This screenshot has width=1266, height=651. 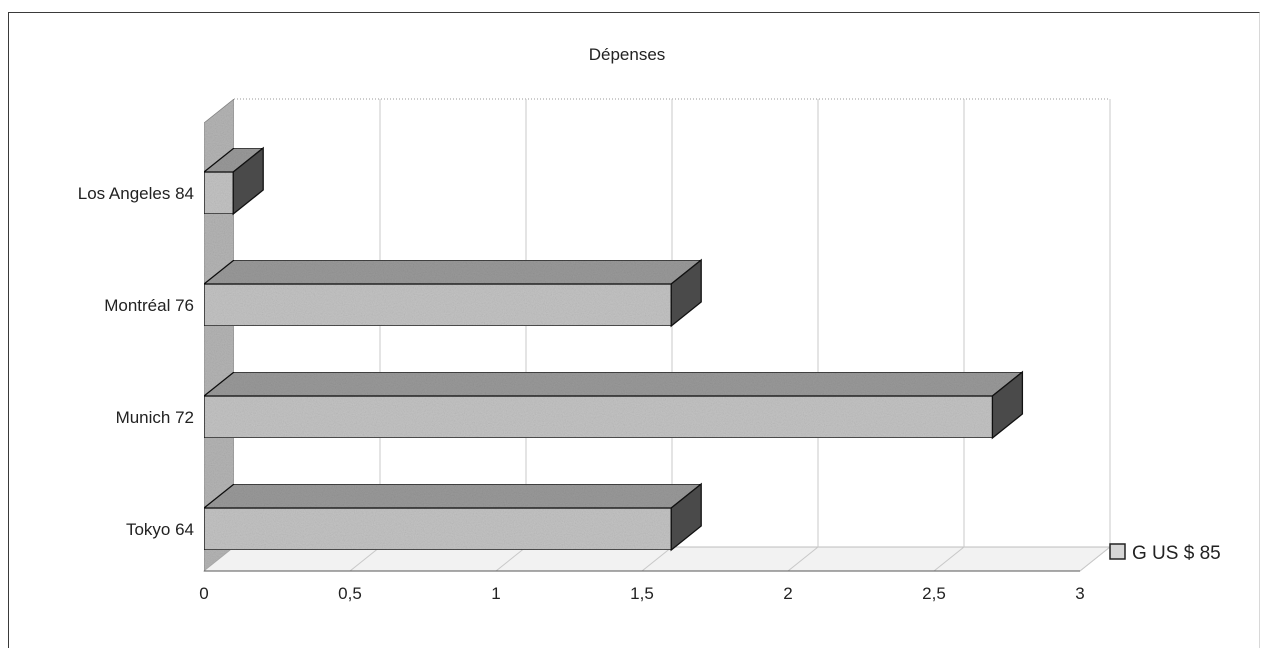 What do you see at coordinates (136, 193) in the screenshot?
I see `category-label: Los Angeles 84` at bounding box center [136, 193].